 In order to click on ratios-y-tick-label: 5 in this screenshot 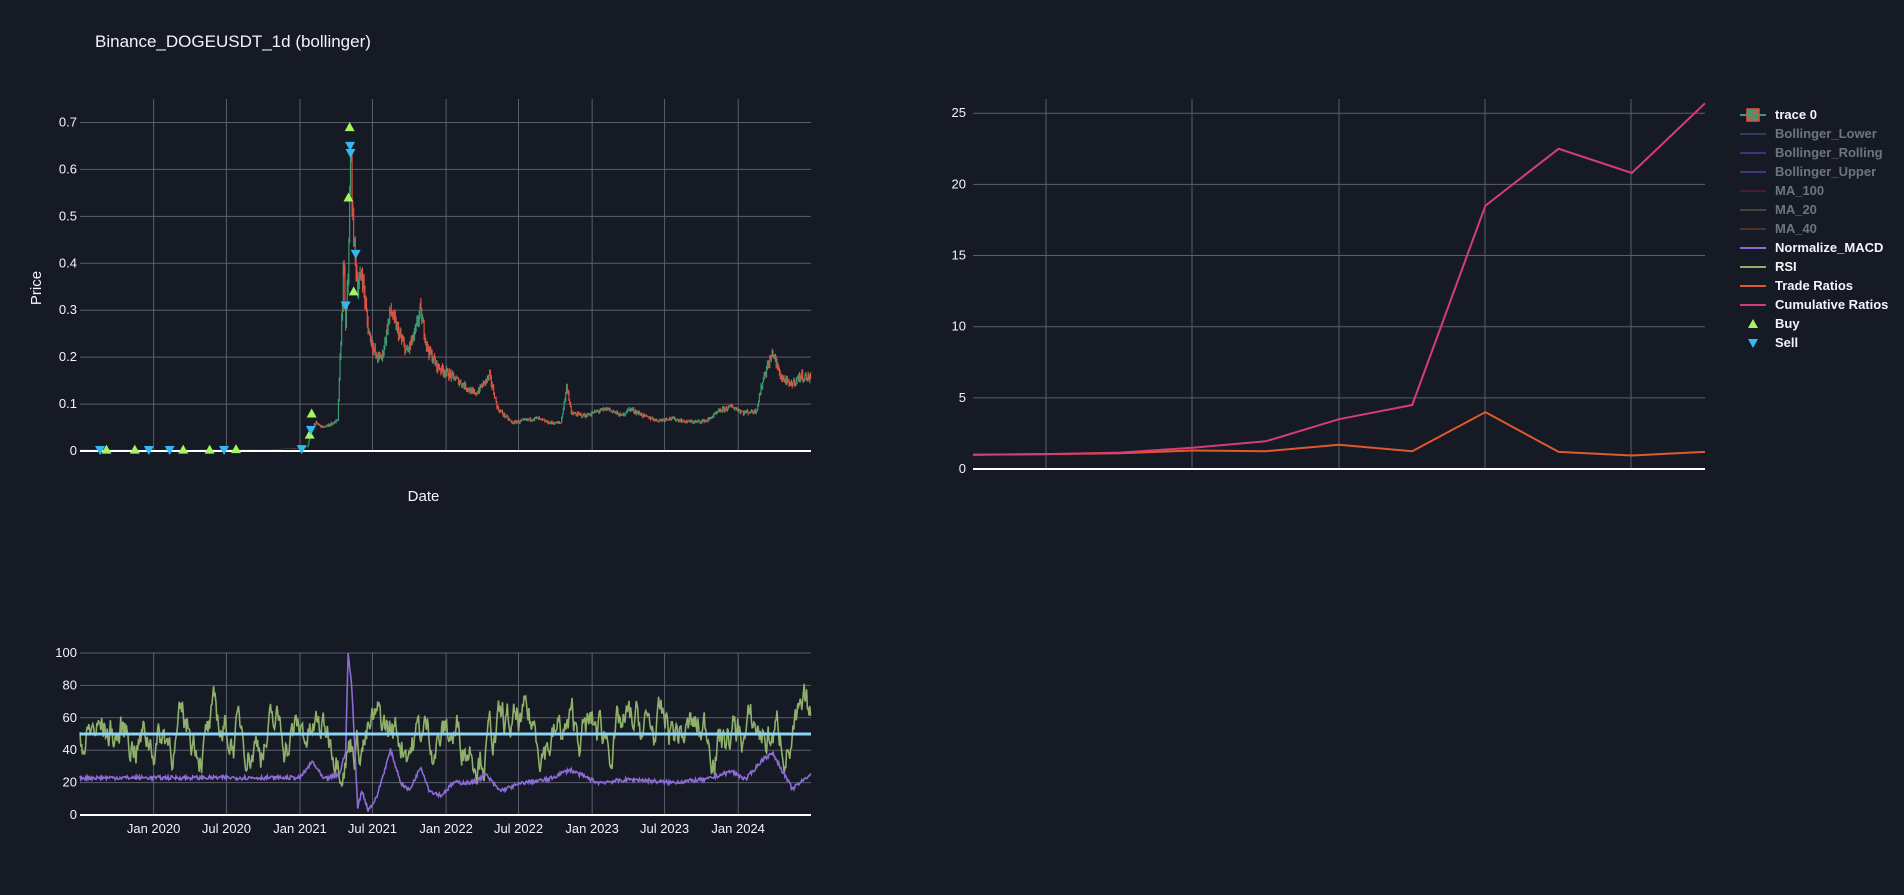, I will do `click(962, 397)`.